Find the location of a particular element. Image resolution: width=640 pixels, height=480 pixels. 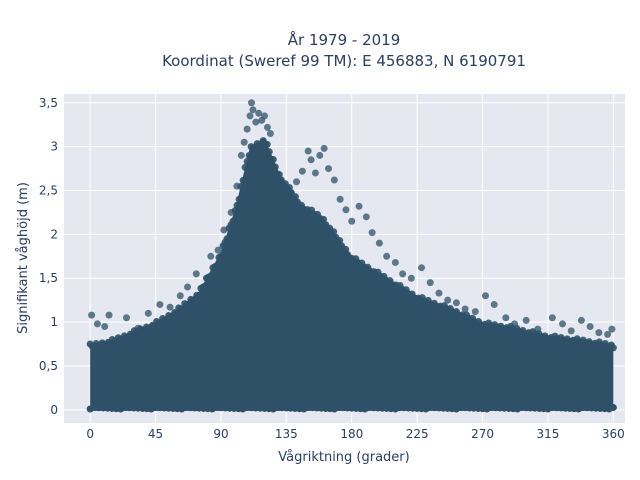

y-tick-label: 1,5 is located at coordinates (48, 278).